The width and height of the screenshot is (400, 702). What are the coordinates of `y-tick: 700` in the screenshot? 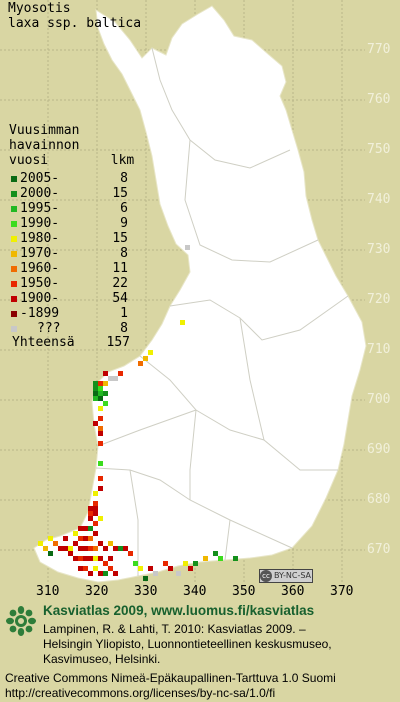 It's located at (379, 399).